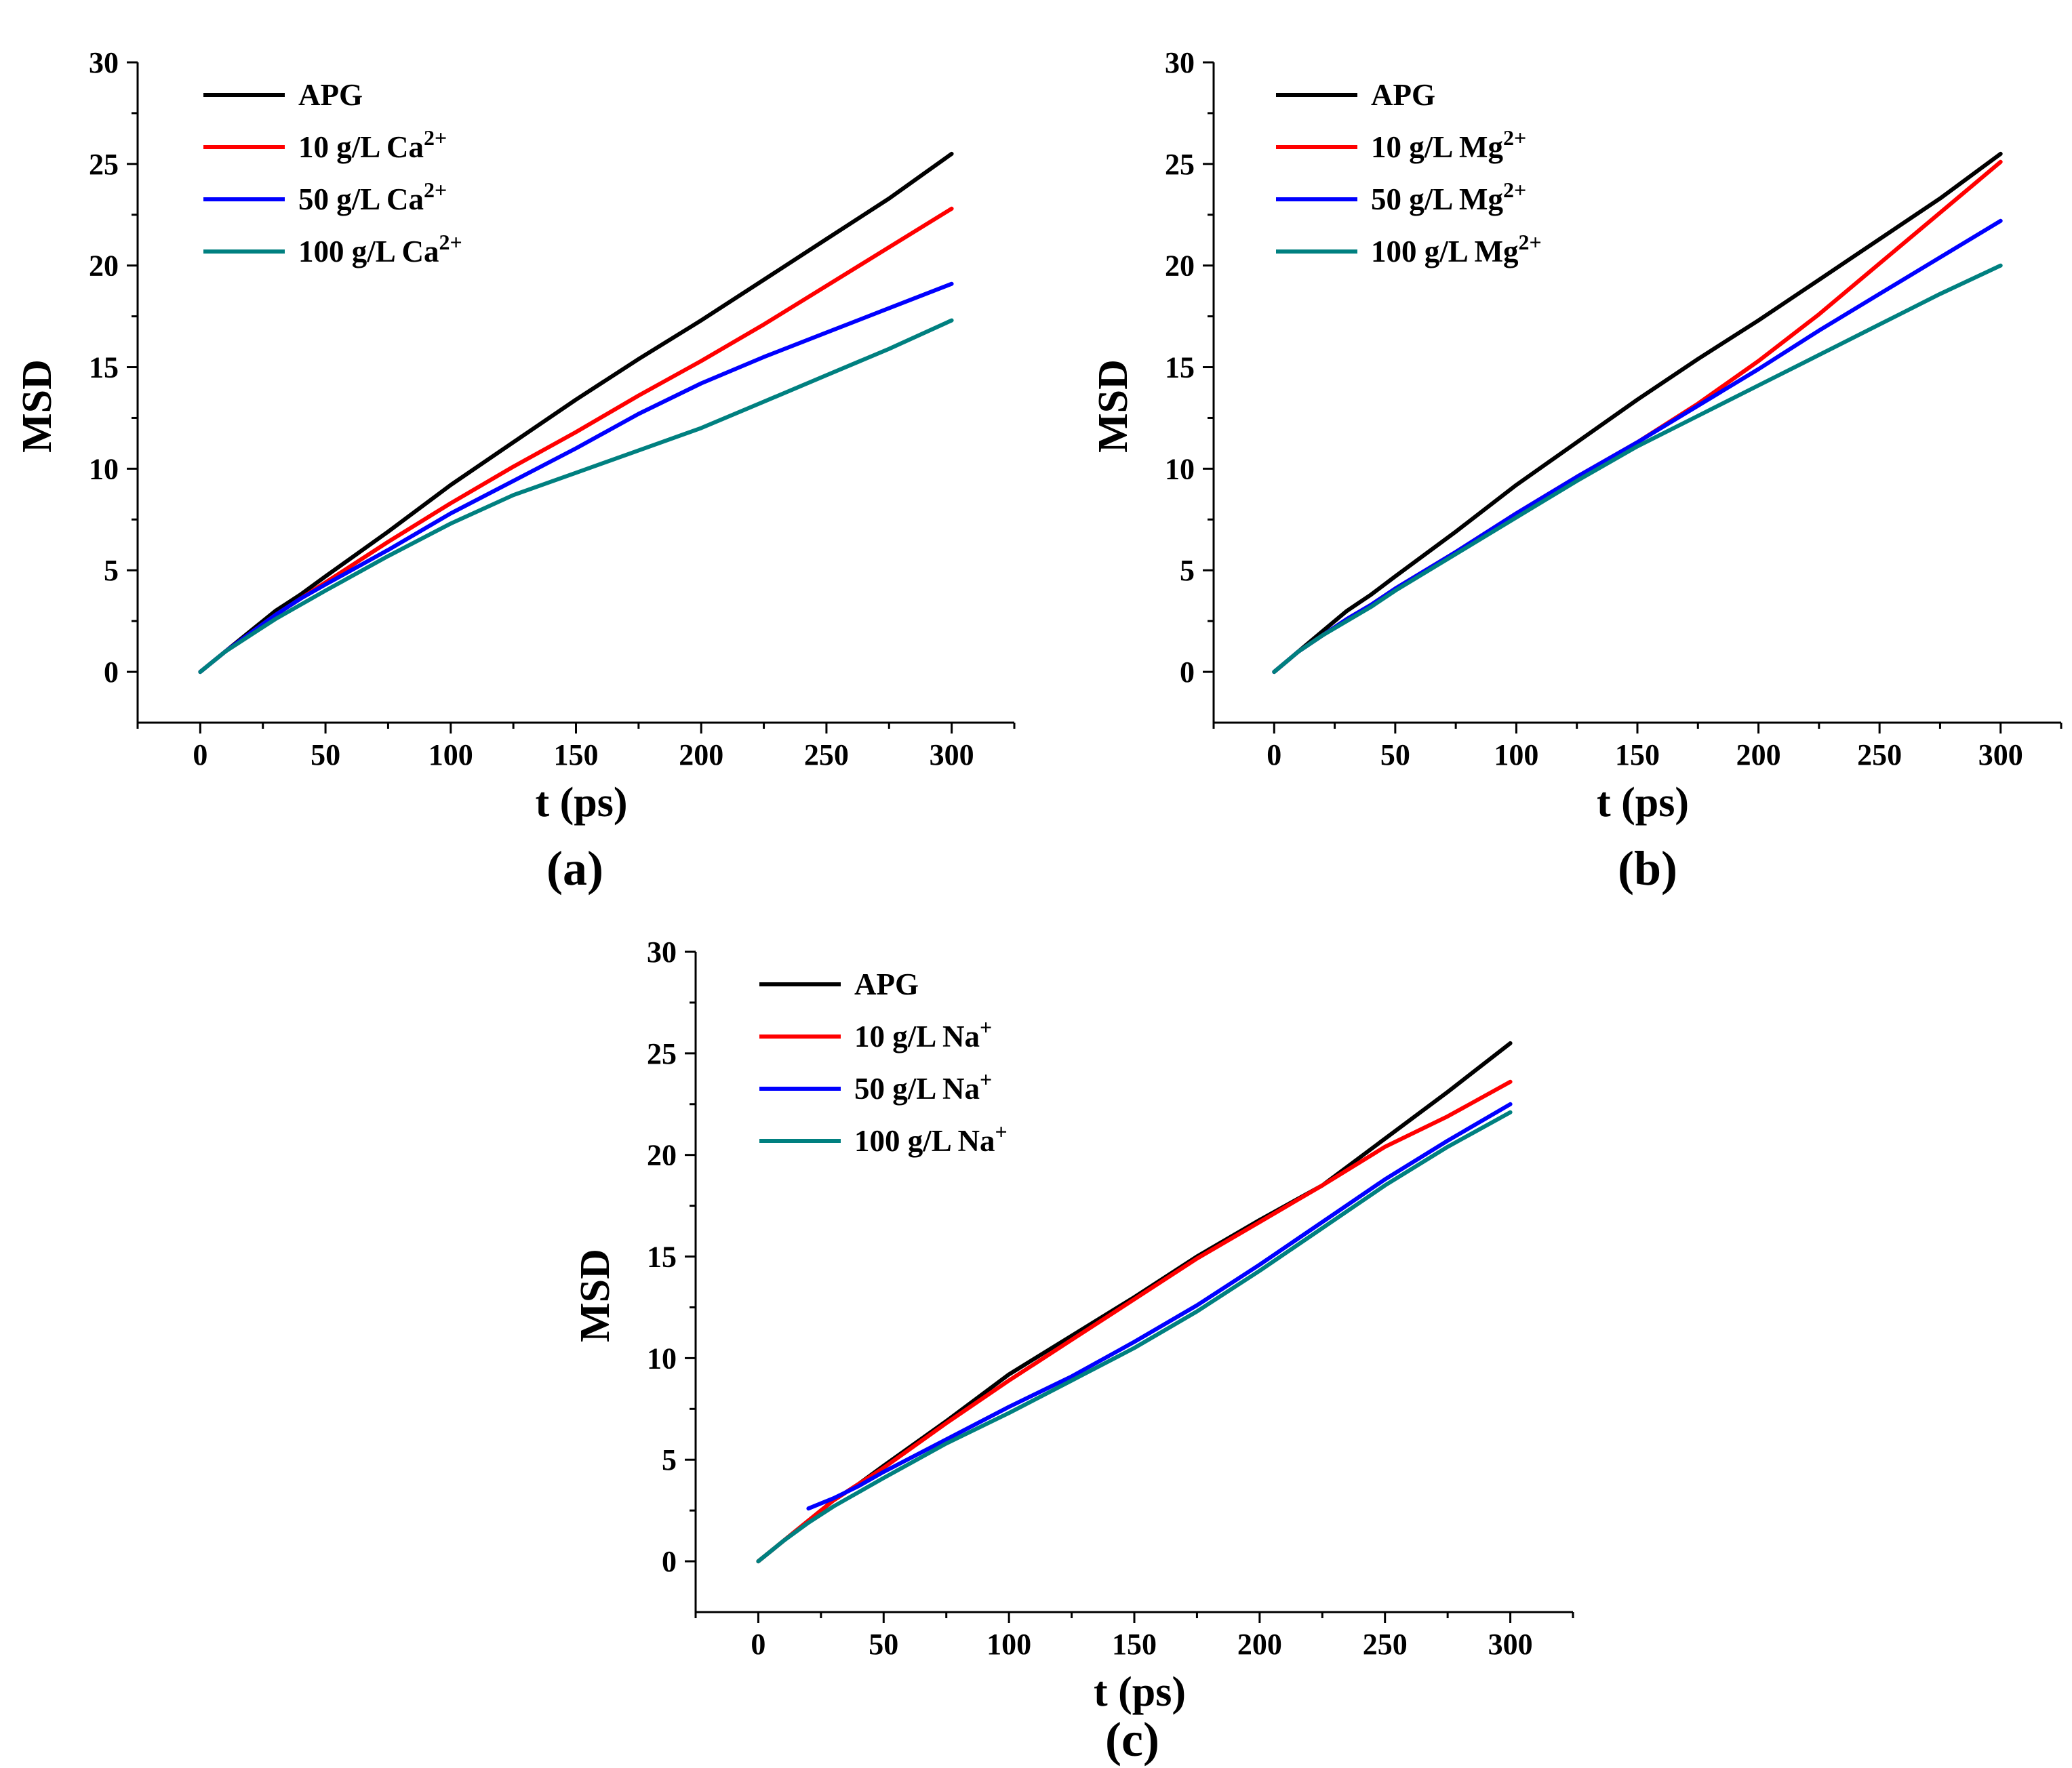 The image size is (2072, 1768). What do you see at coordinates (380, 249) in the screenshot?
I see `legend-label: 100 g/L Ca2+` at bounding box center [380, 249].